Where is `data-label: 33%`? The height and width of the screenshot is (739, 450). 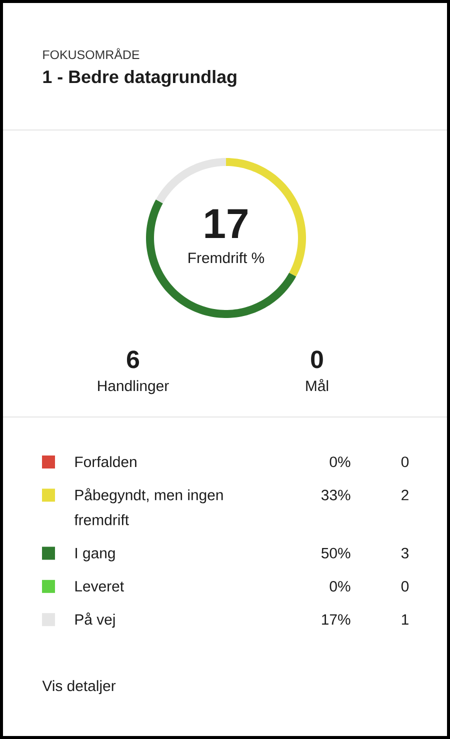
data-label: 33% is located at coordinates (335, 495).